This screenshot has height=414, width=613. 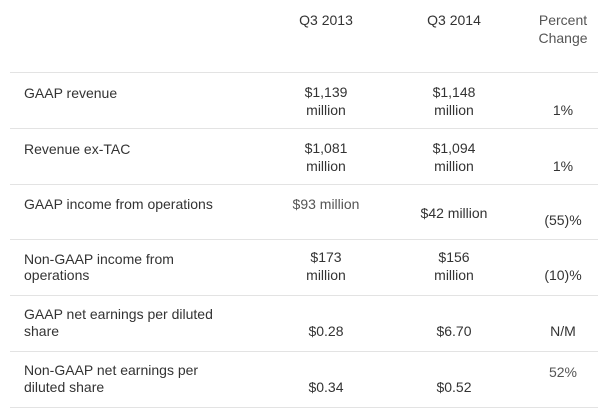 I want to click on row-label: Non-GAAP income from, so click(x=99, y=259).